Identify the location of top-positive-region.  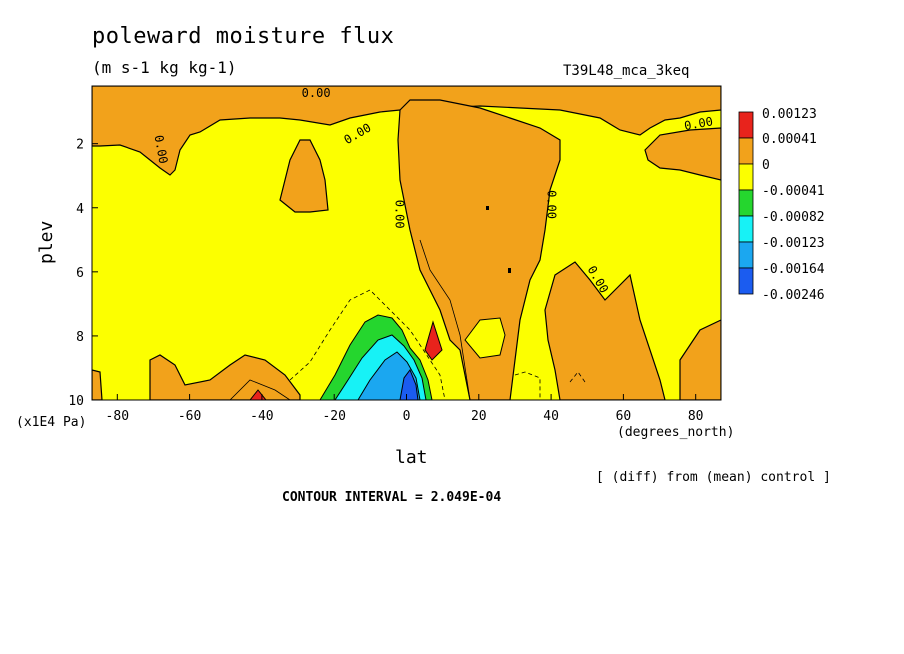
(406, 131).